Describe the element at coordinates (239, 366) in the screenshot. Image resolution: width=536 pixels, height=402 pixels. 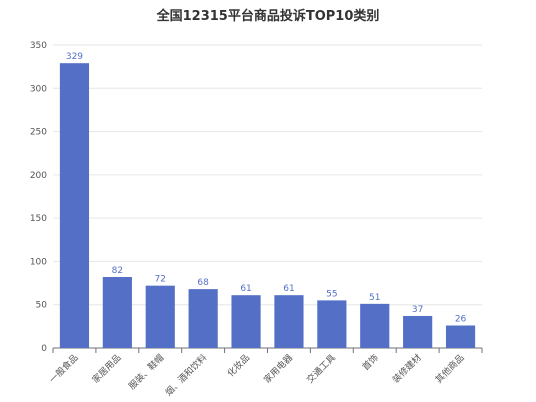
I see `x-tick-label: 化妆品` at that location.